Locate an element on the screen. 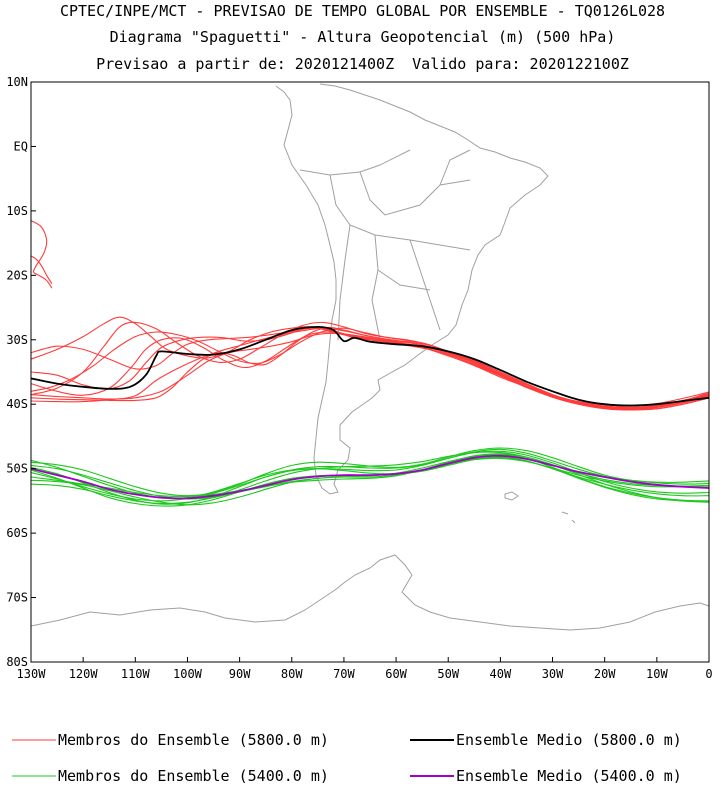 The height and width of the screenshot is (792, 725). ensemble-mean-5800-line is located at coordinates (370, 366).